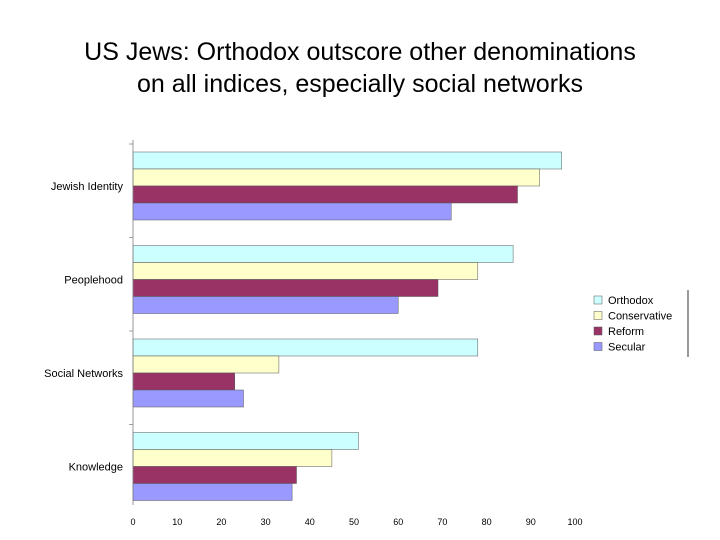 Image resolution: width=720 pixels, height=540 pixels. Describe the element at coordinates (87, 187) in the screenshot. I see `category-label-jewish-identity: Jewish Identity` at that location.